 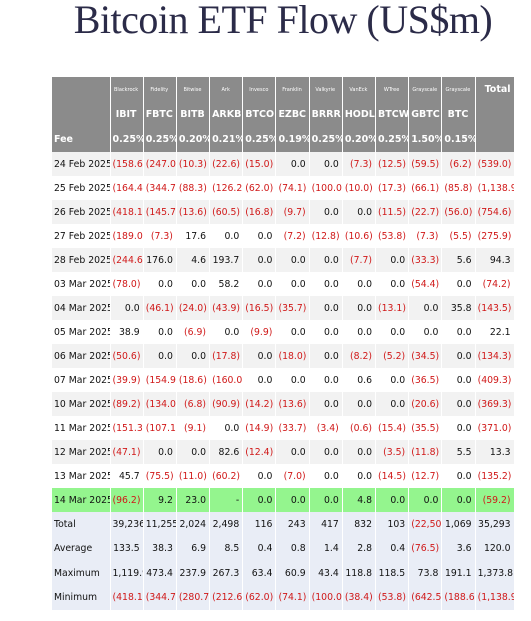 What do you see at coordinates (127, 356) in the screenshot?
I see `flow-value: (50.6)` at bounding box center [127, 356].